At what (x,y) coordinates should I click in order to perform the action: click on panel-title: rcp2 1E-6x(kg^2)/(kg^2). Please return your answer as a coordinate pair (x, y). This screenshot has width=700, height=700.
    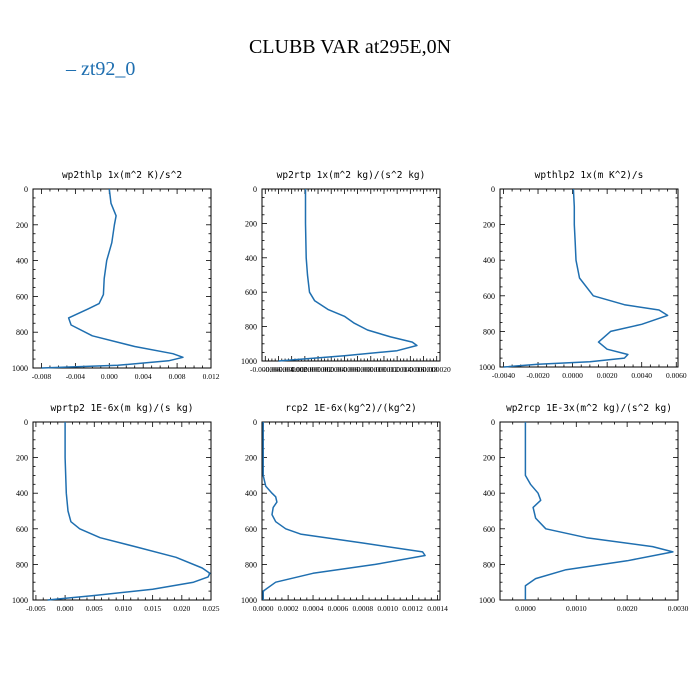
    Looking at the image, I should click on (351, 408).